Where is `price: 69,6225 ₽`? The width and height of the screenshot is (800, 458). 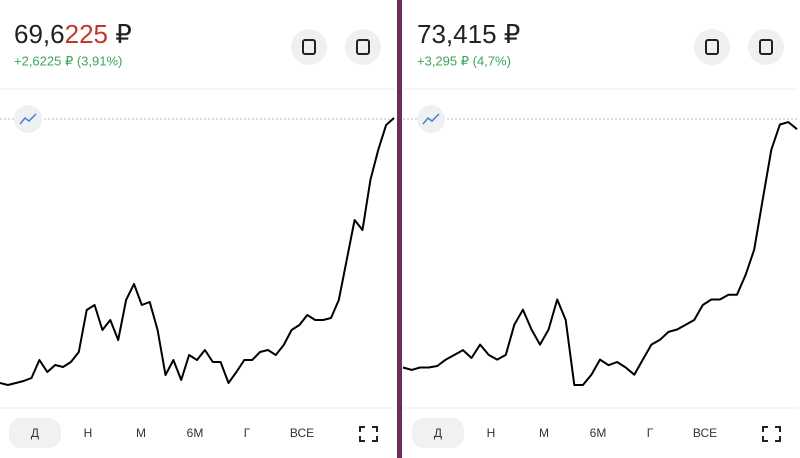
price: 69,6225 ₽ is located at coordinates (73, 34).